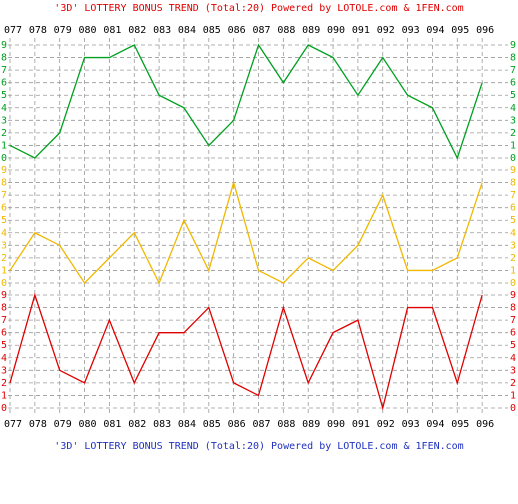 The image size is (518, 504). What do you see at coordinates (63, 424) in the screenshot?
I see `x-tick-label: 079` at bounding box center [63, 424].